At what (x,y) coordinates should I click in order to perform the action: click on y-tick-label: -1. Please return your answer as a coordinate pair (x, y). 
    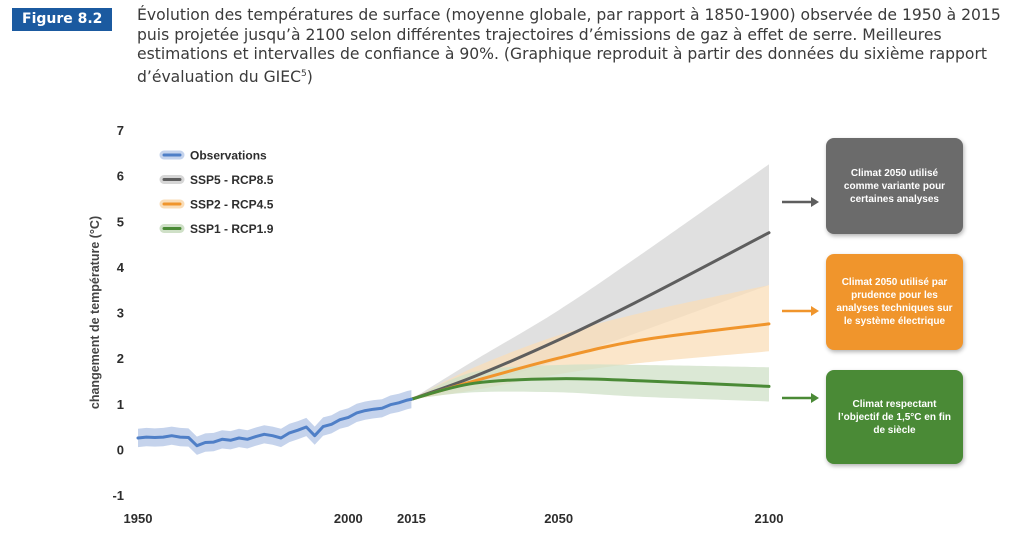
    Looking at the image, I should click on (118, 495).